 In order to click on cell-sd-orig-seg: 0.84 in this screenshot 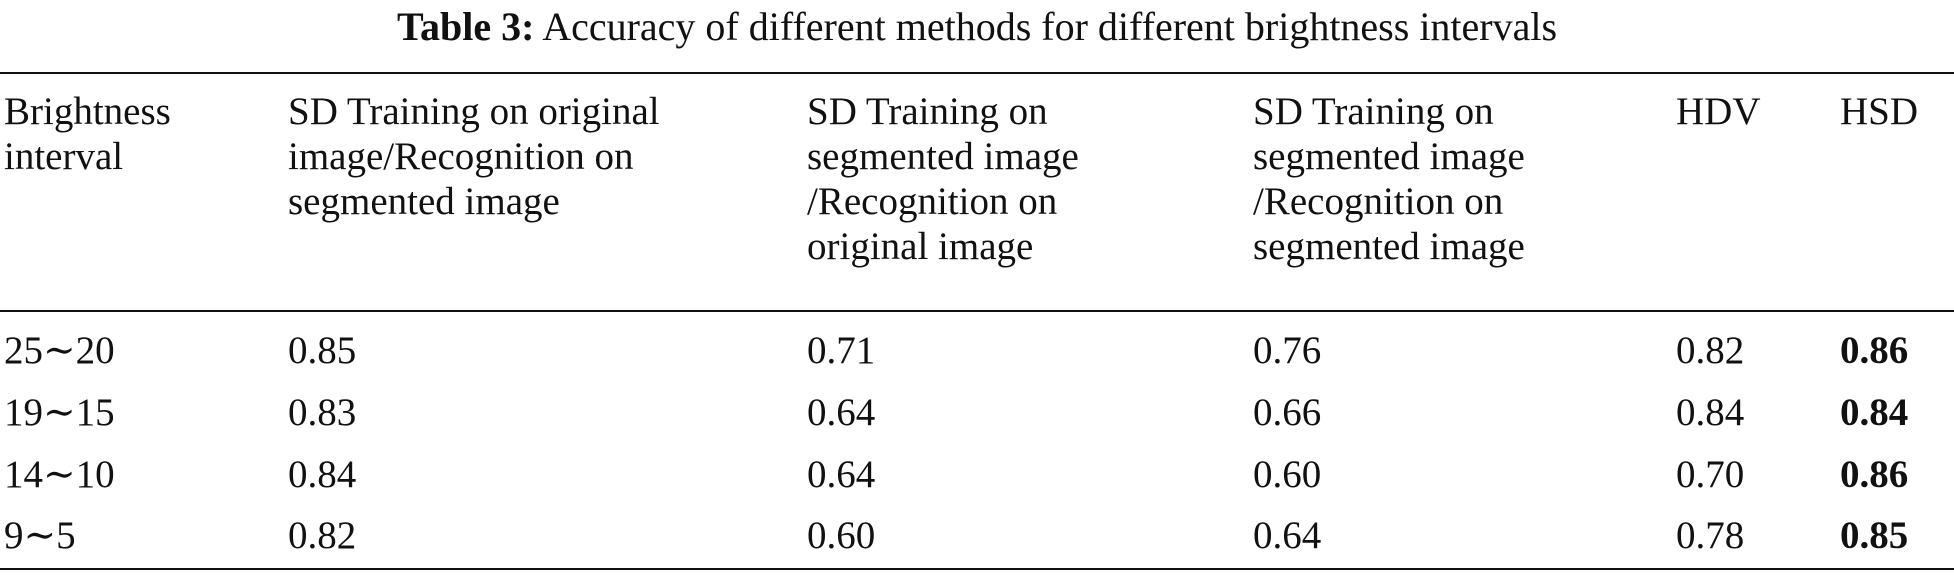, I will do `click(322, 474)`.